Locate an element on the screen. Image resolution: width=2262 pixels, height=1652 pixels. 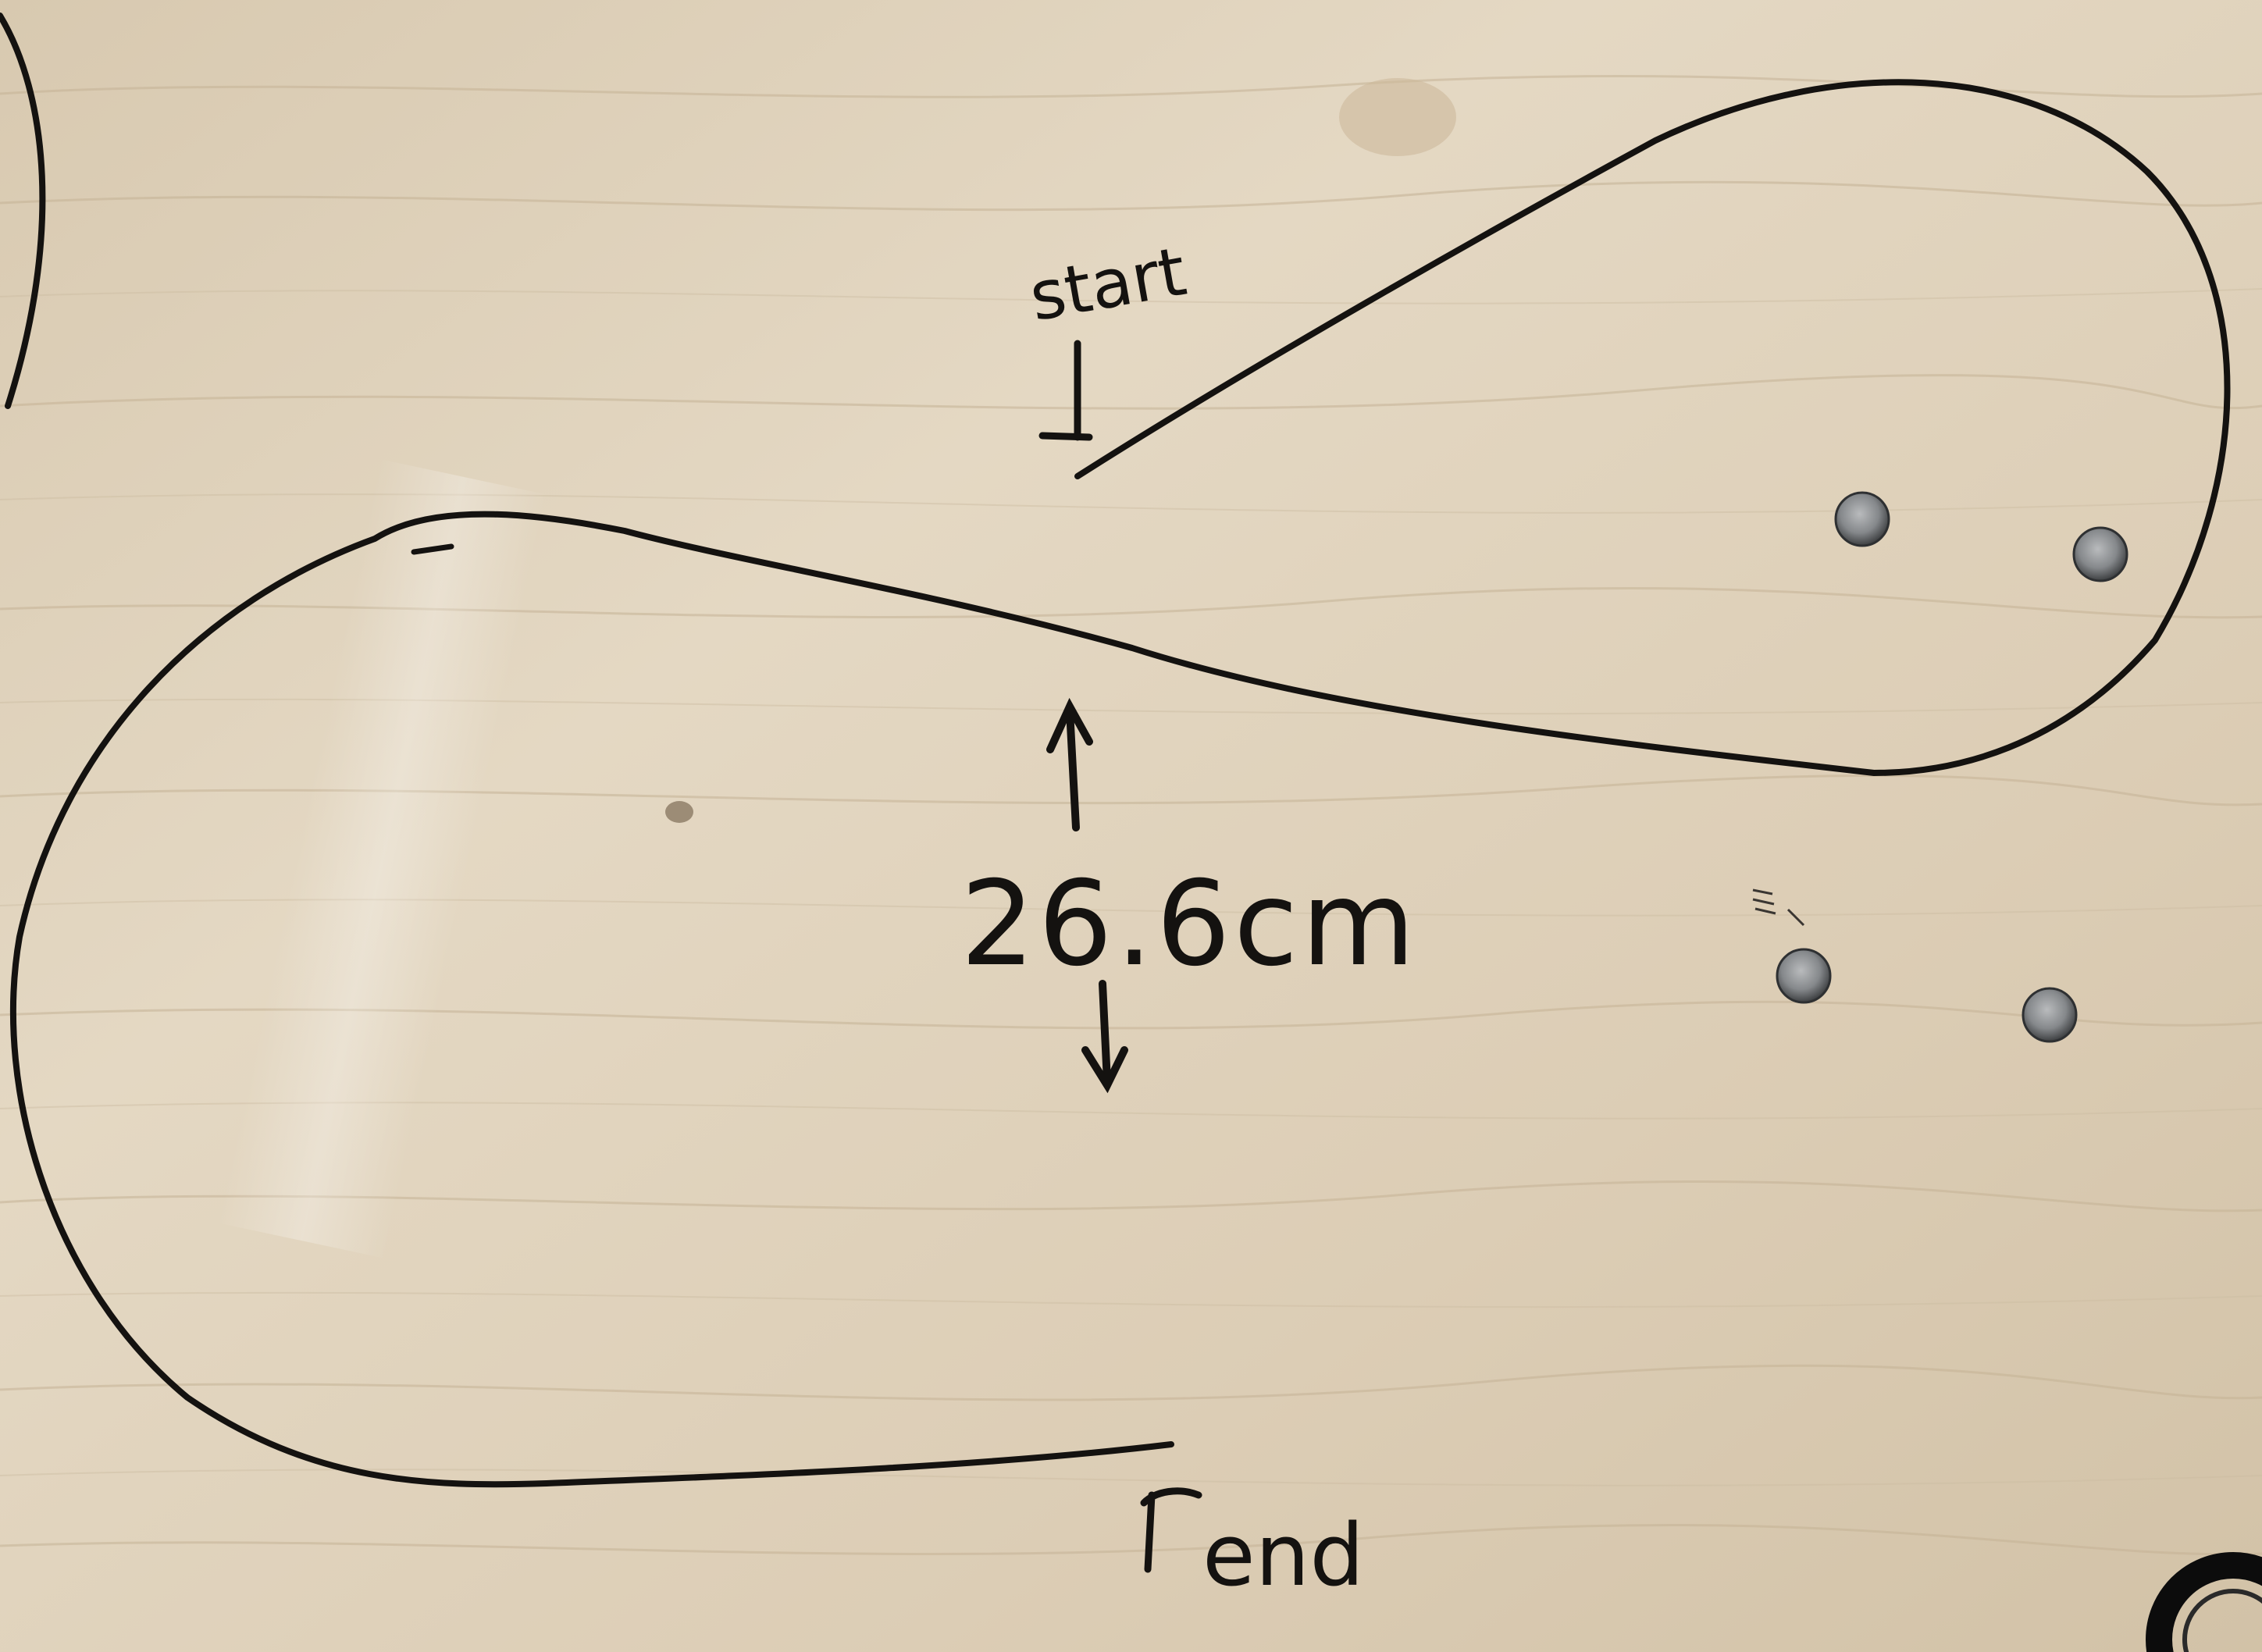
magnets is located at coordinates (1952, 767).